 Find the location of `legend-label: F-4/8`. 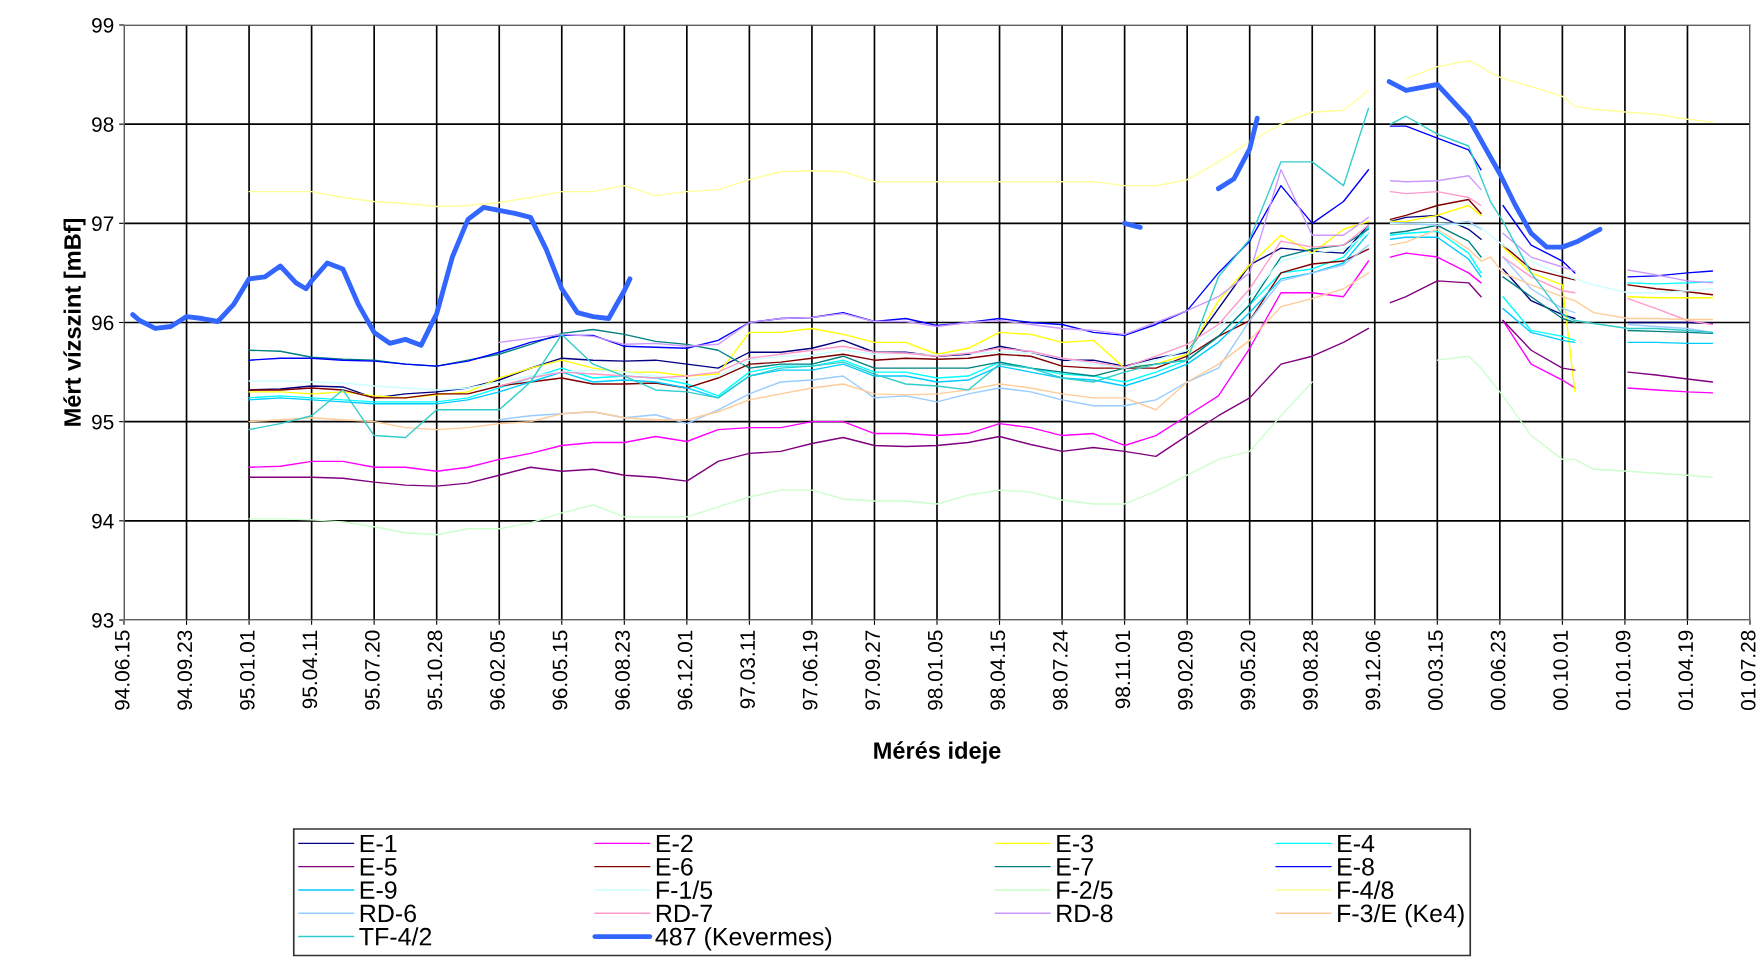

legend-label: F-4/8 is located at coordinates (1366, 889).